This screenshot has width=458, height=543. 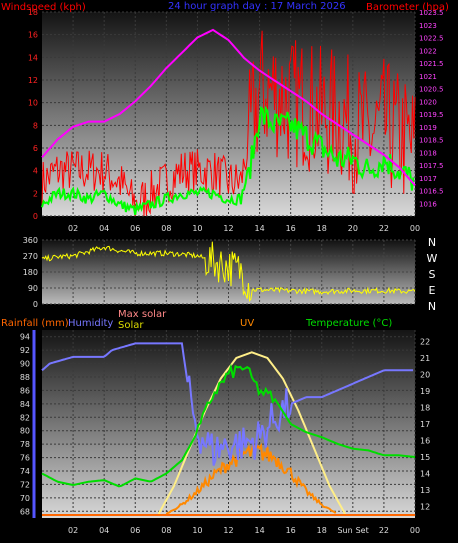 What do you see at coordinates (33, 103) in the screenshot?
I see `wind-tick-label: 10` at bounding box center [33, 103].